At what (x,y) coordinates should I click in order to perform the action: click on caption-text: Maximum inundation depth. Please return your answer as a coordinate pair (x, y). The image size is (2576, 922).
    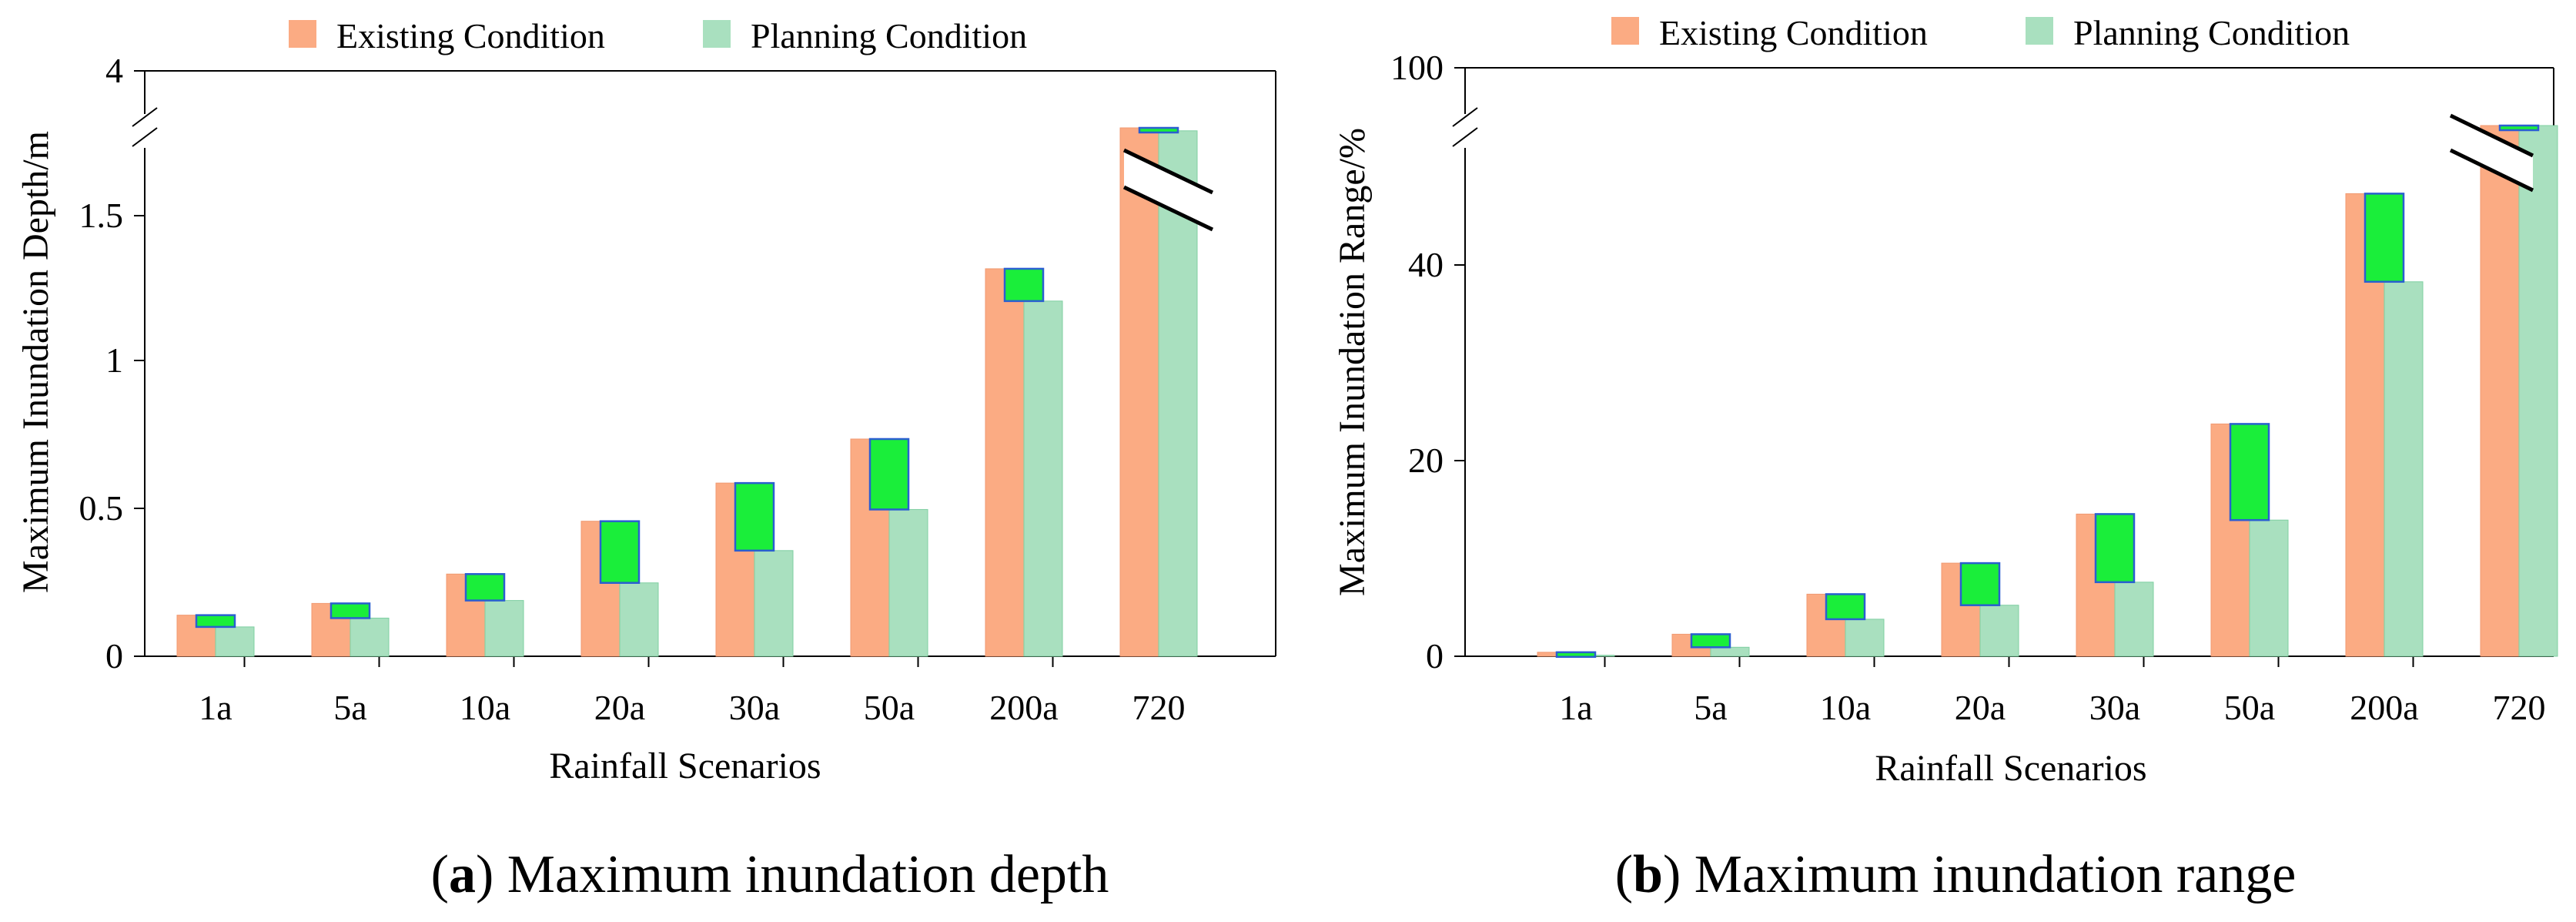
    Looking at the image, I should click on (808, 874).